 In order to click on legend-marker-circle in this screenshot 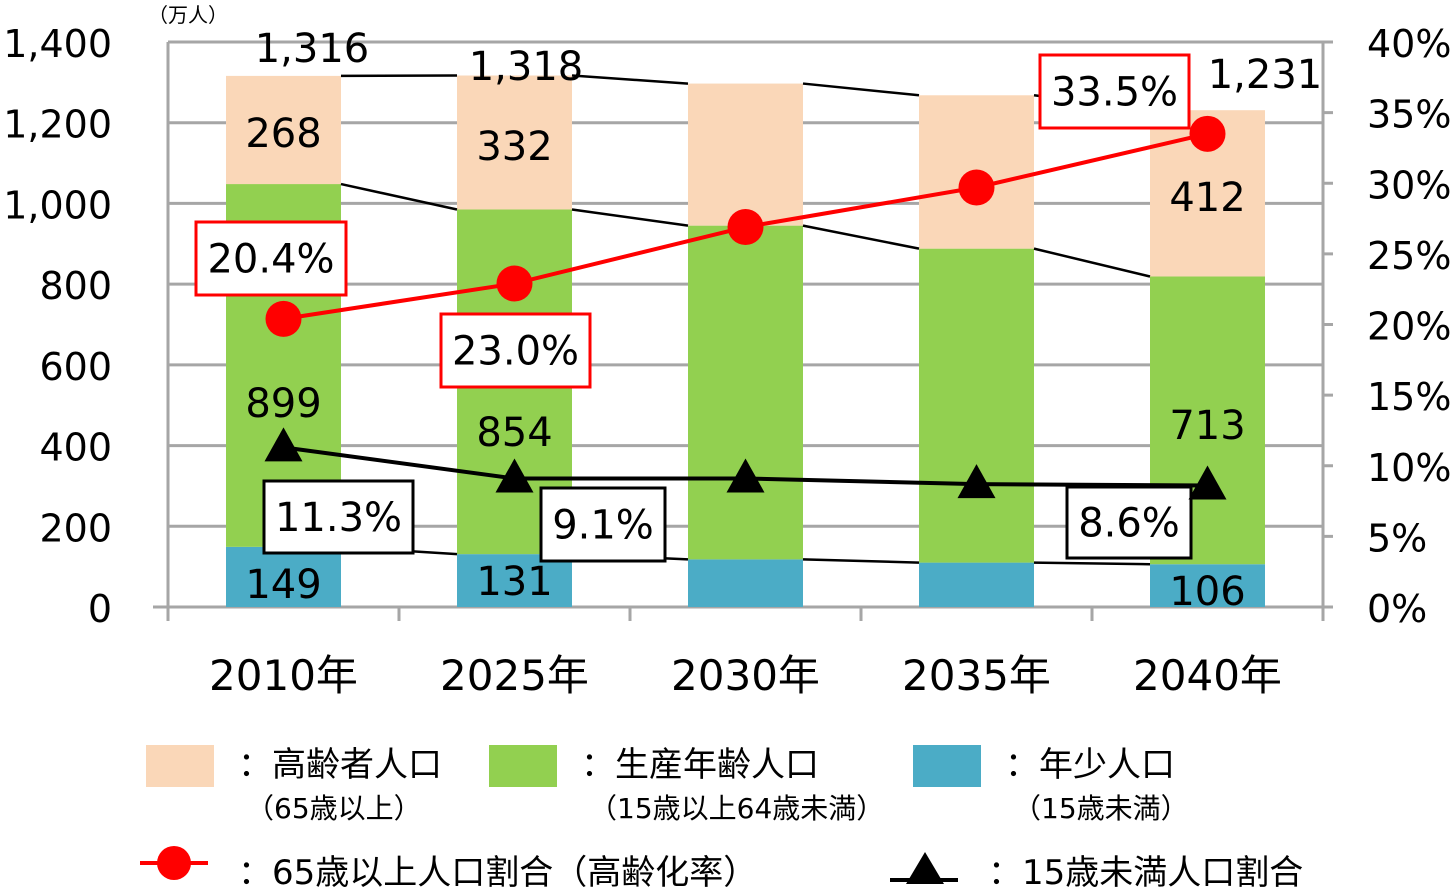, I will do `click(174, 863)`.